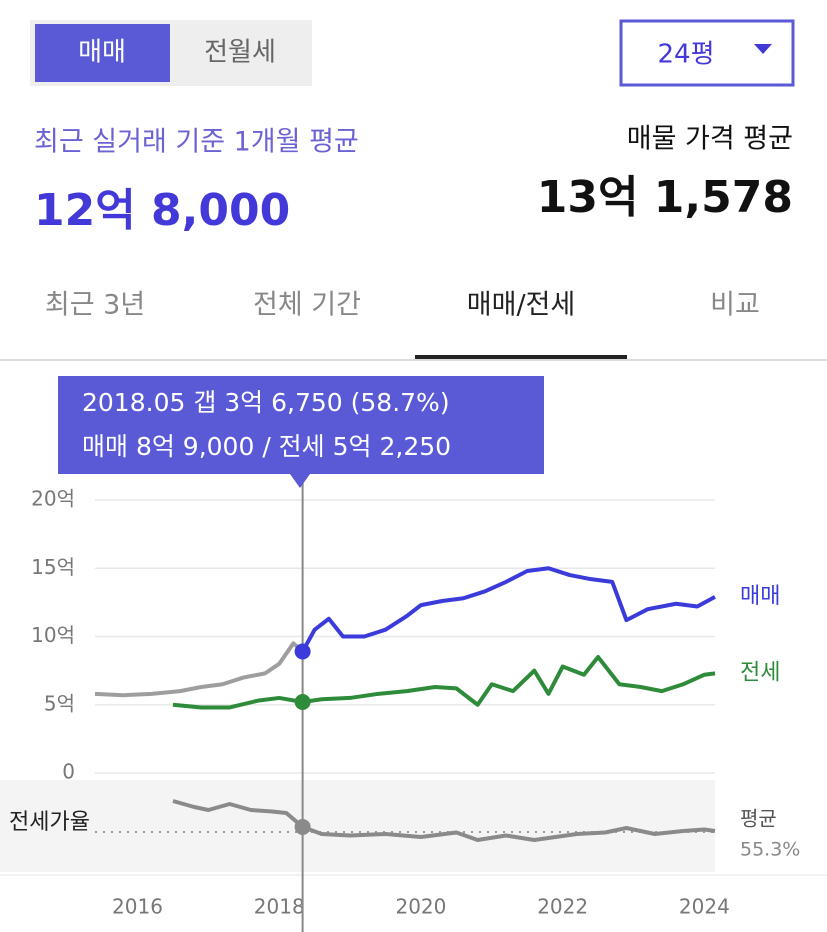 This screenshot has height=932, width=827. Describe the element at coordinates (758, 819) in the screenshot. I see `average-label: 평균` at that location.